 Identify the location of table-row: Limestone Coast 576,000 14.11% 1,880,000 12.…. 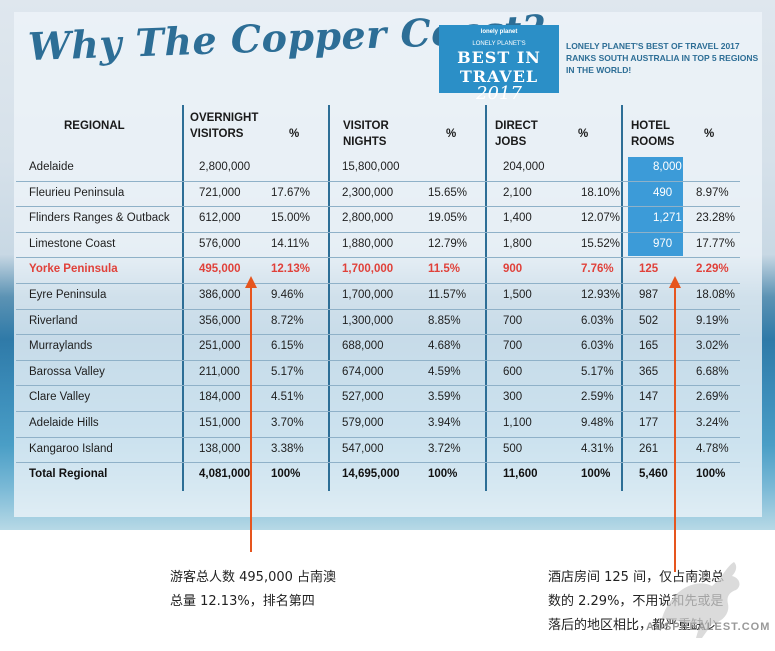
(378, 246).